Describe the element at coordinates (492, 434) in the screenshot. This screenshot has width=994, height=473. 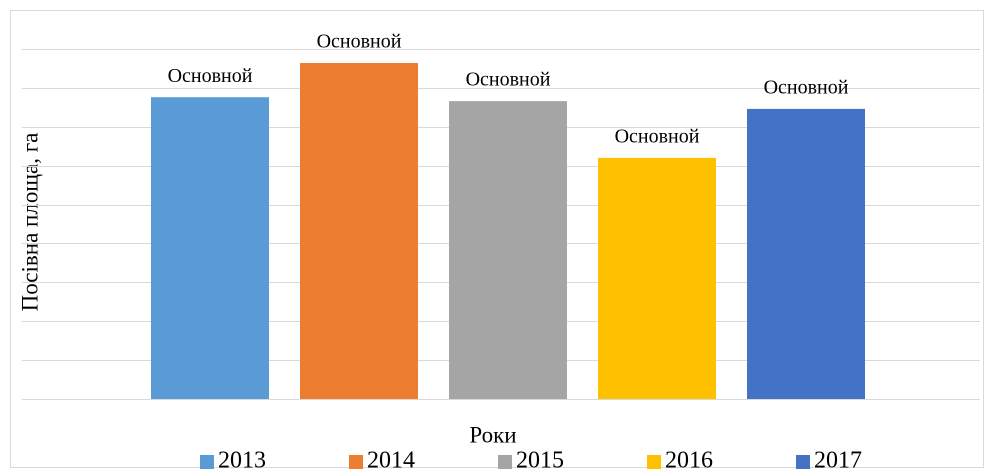
I see `x-axis-title: Роки` at that location.